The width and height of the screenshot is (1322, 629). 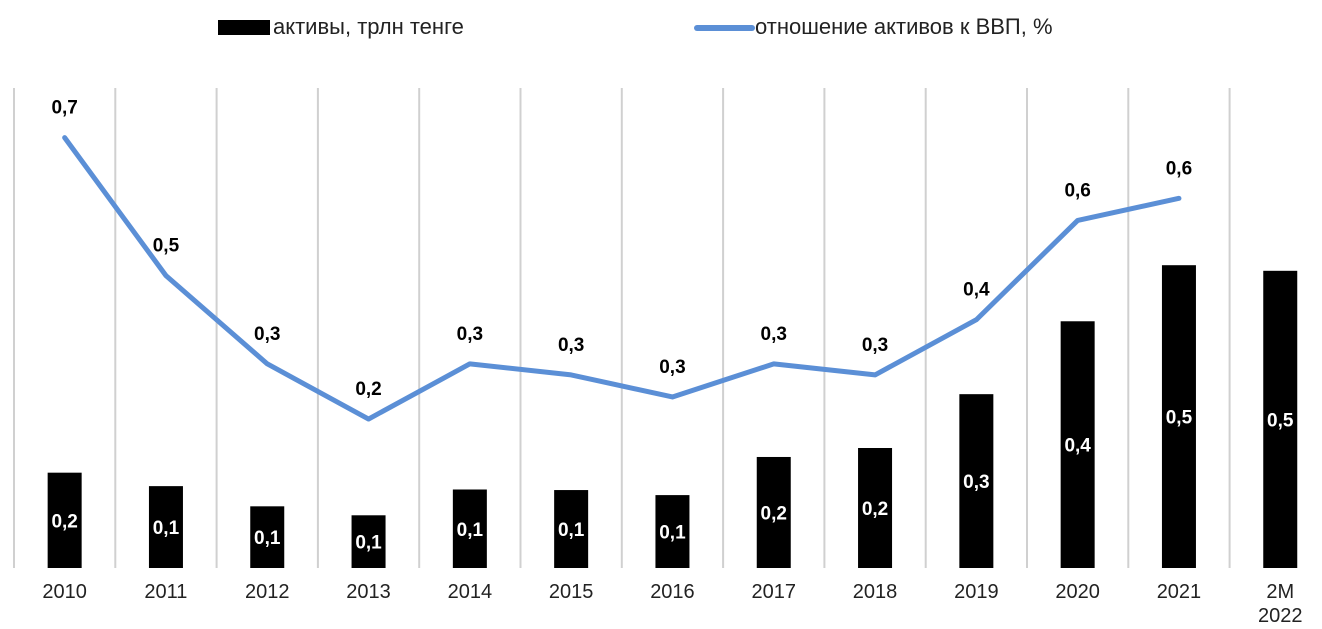 I want to click on x-tick-label: 2M 2022, so click(x=1280, y=604).